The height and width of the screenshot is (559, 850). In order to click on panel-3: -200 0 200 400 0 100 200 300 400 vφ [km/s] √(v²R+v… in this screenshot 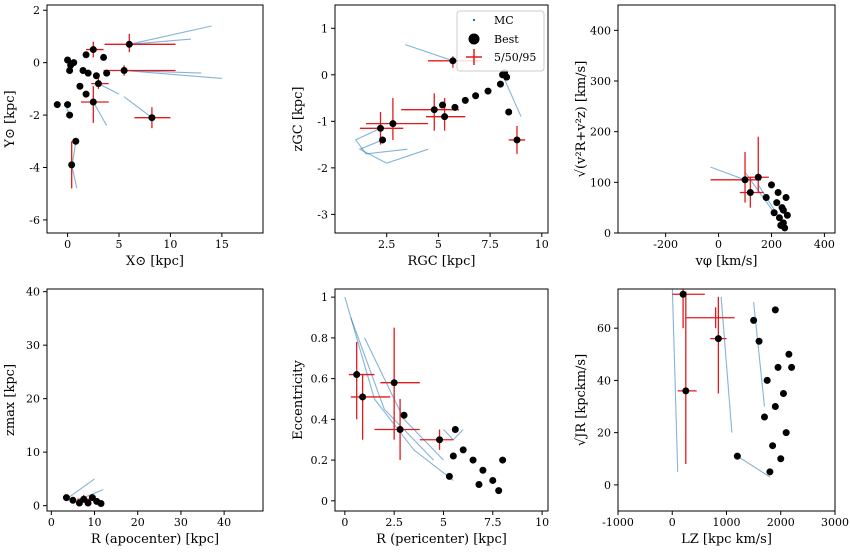, I will do `click(705, 136)`.